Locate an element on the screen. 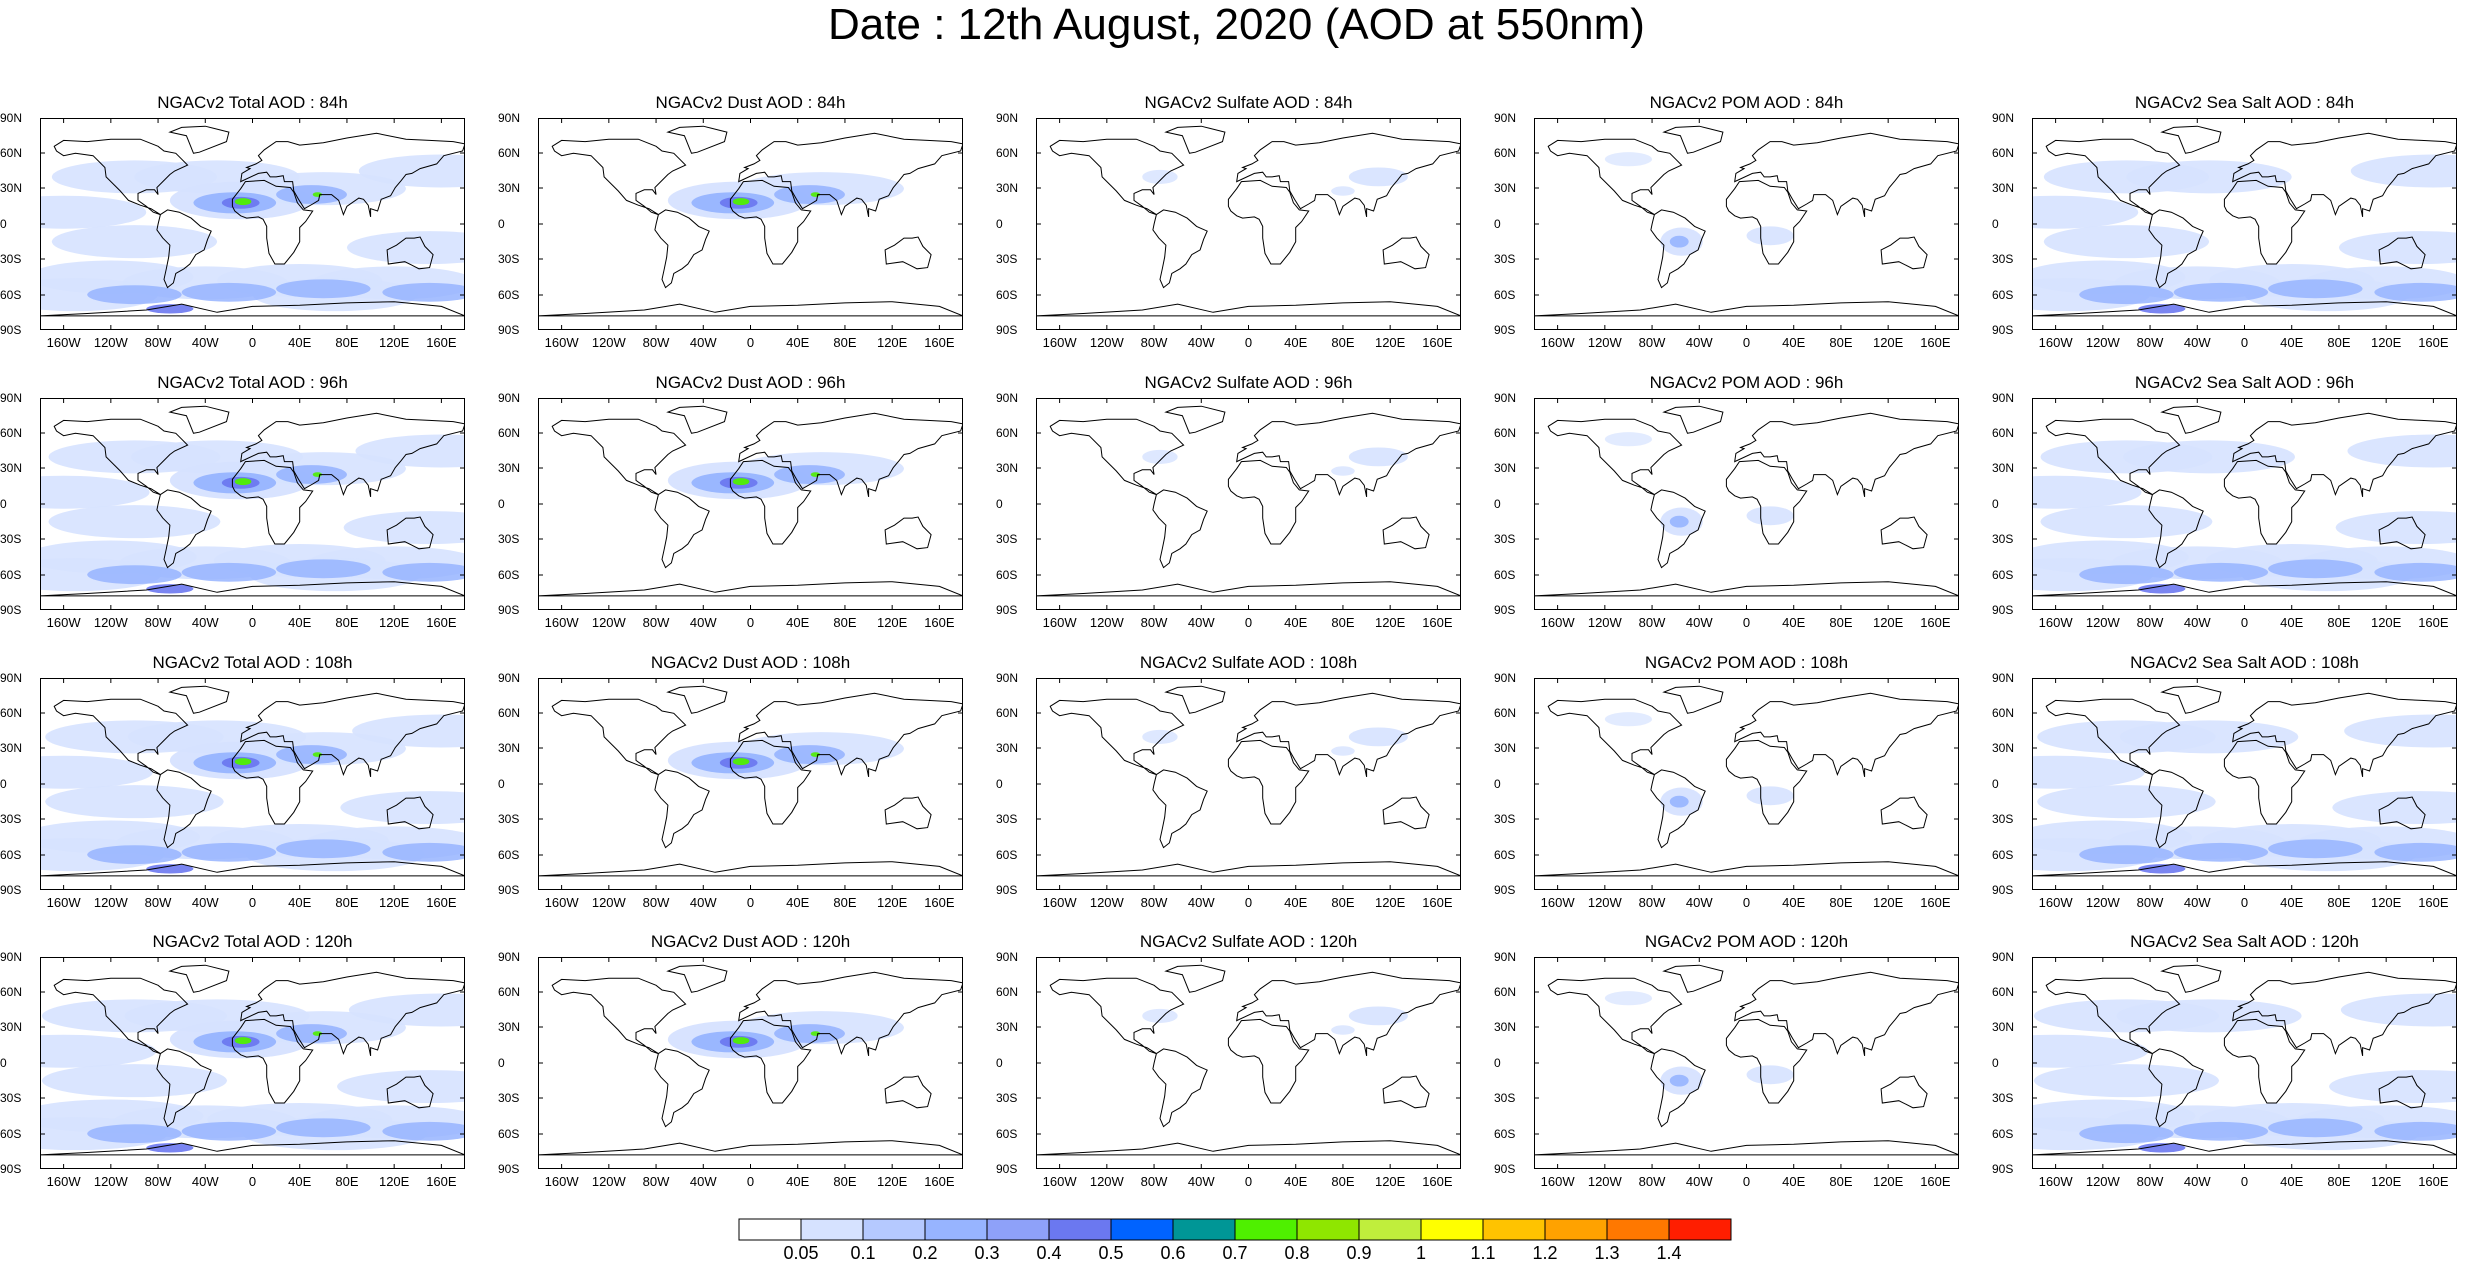 This screenshot has width=2473, height=1263. panel-title: NGACv2 Sea Salt AOD : 108h is located at coordinates (2244, 662).